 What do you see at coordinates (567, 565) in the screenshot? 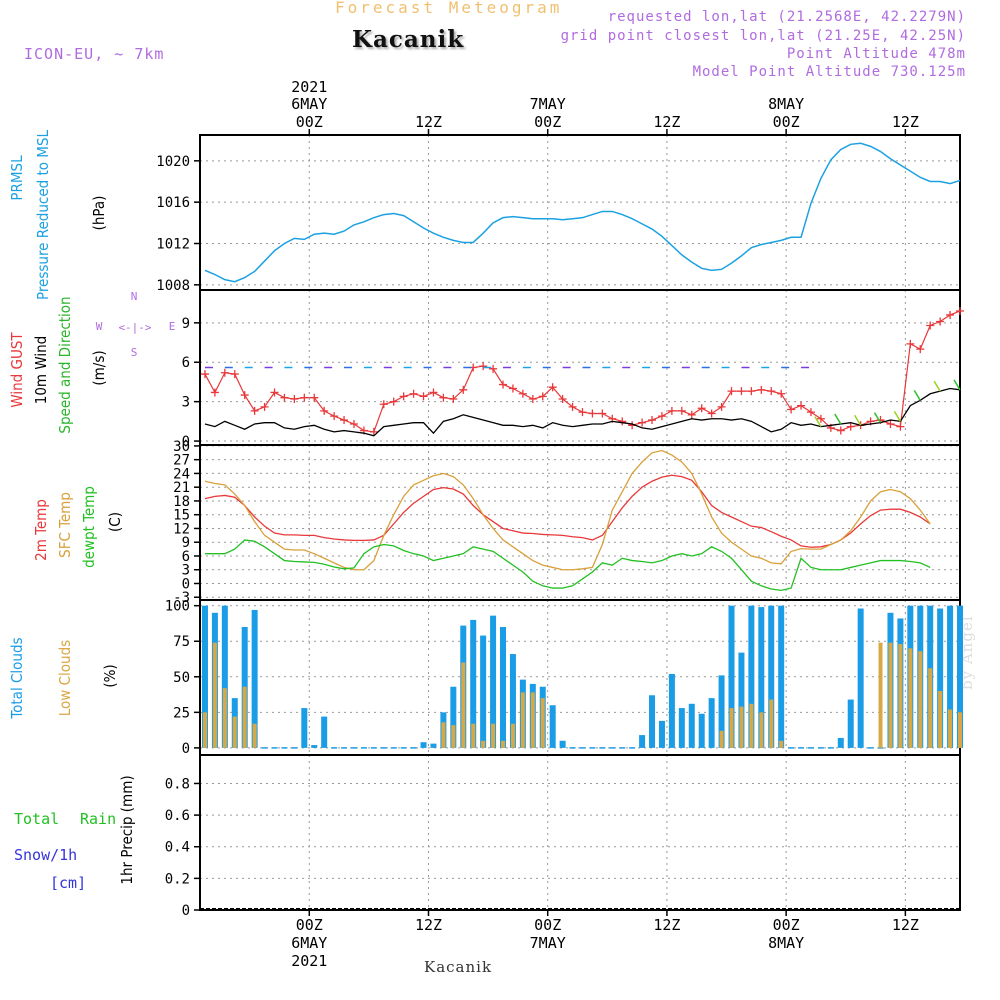
I see `dewpt-line` at bounding box center [567, 565].